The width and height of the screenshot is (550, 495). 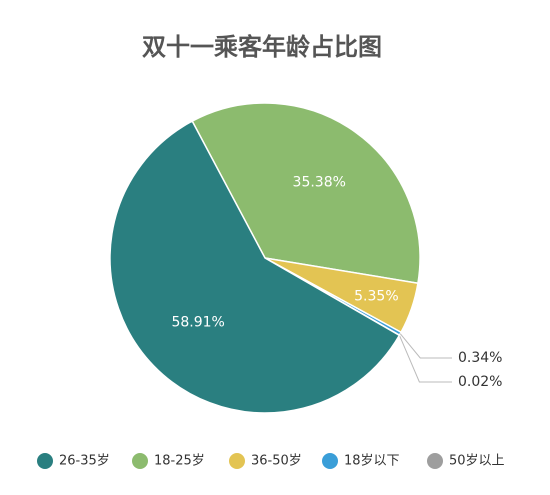 I want to click on legend-label: 36-50岁, so click(x=276, y=461).